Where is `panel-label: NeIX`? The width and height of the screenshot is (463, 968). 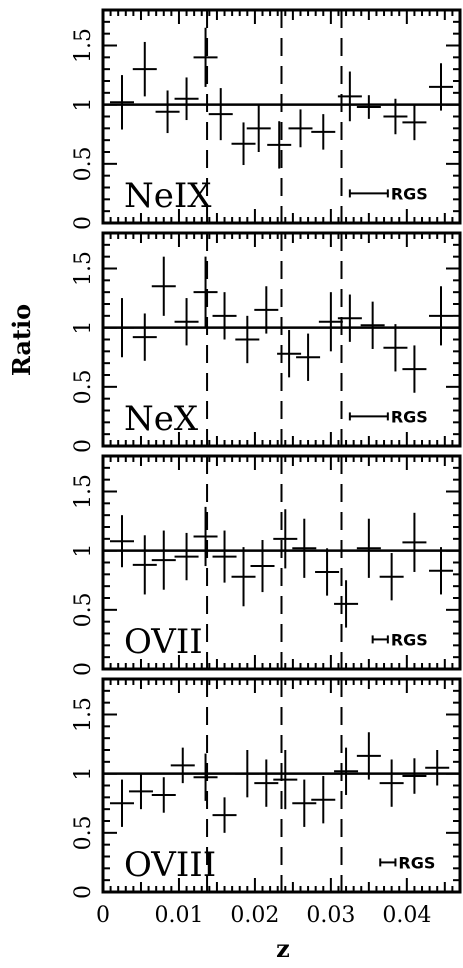
panel-label: NeIX is located at coordinates (168, 196).